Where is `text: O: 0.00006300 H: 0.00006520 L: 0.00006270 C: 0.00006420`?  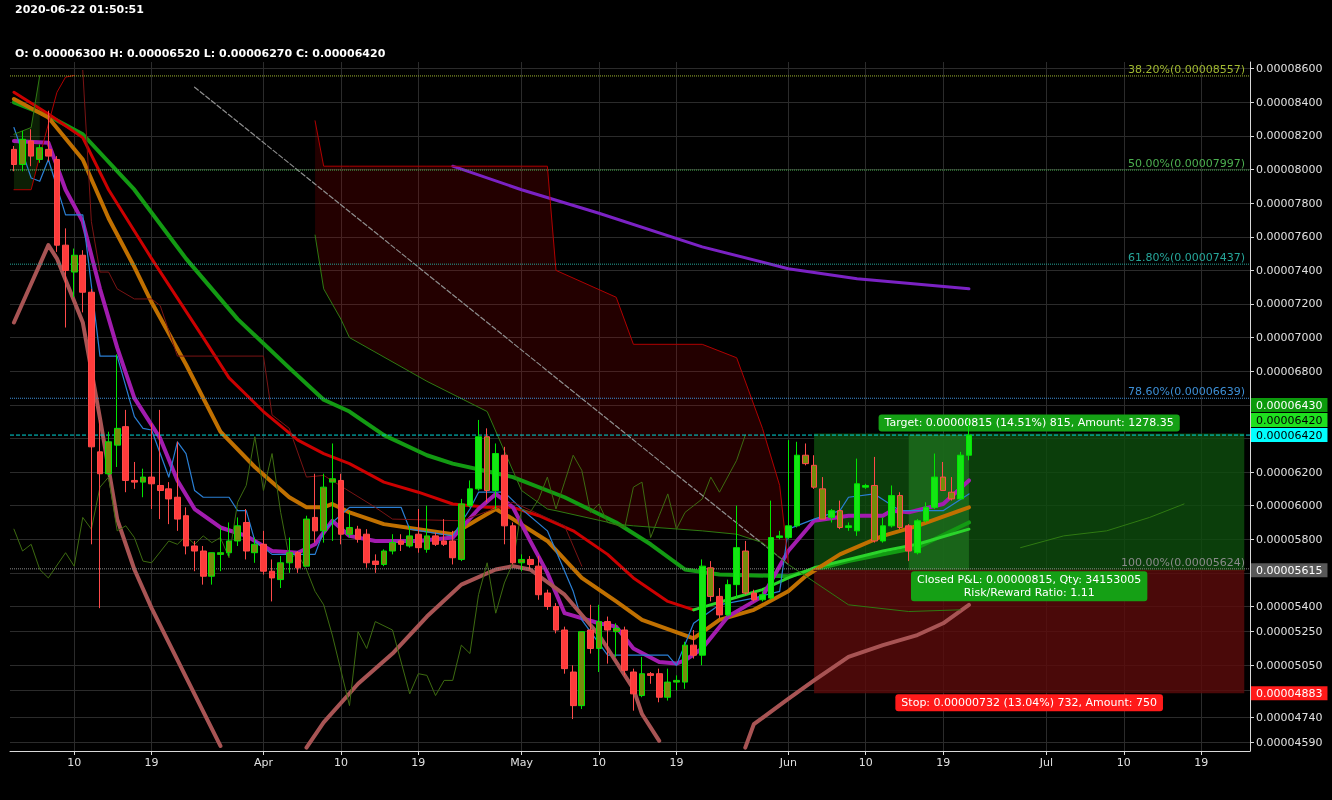 text: O: 0.00006300 H: 0.00006520 L: 0.00006270 C: 0.00006420 is located at coordinates (200, 53).